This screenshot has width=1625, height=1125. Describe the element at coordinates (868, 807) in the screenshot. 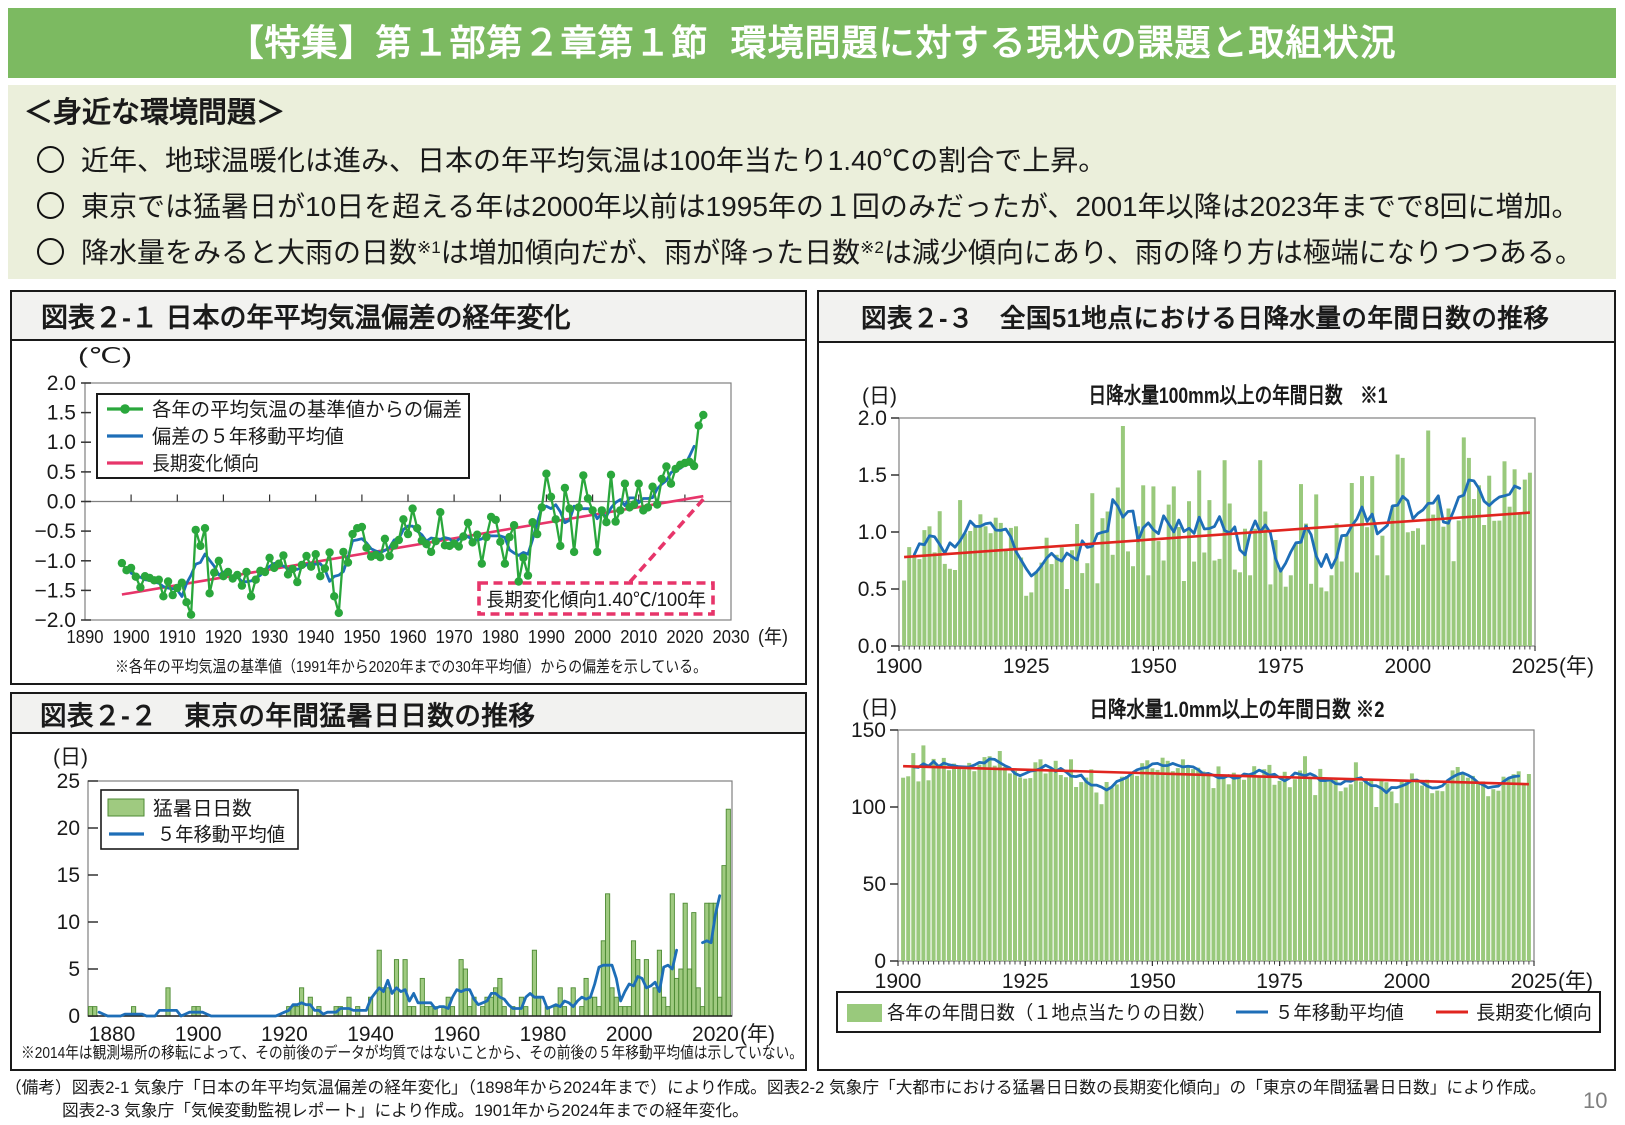

I see `svg-text: 100` at that location.